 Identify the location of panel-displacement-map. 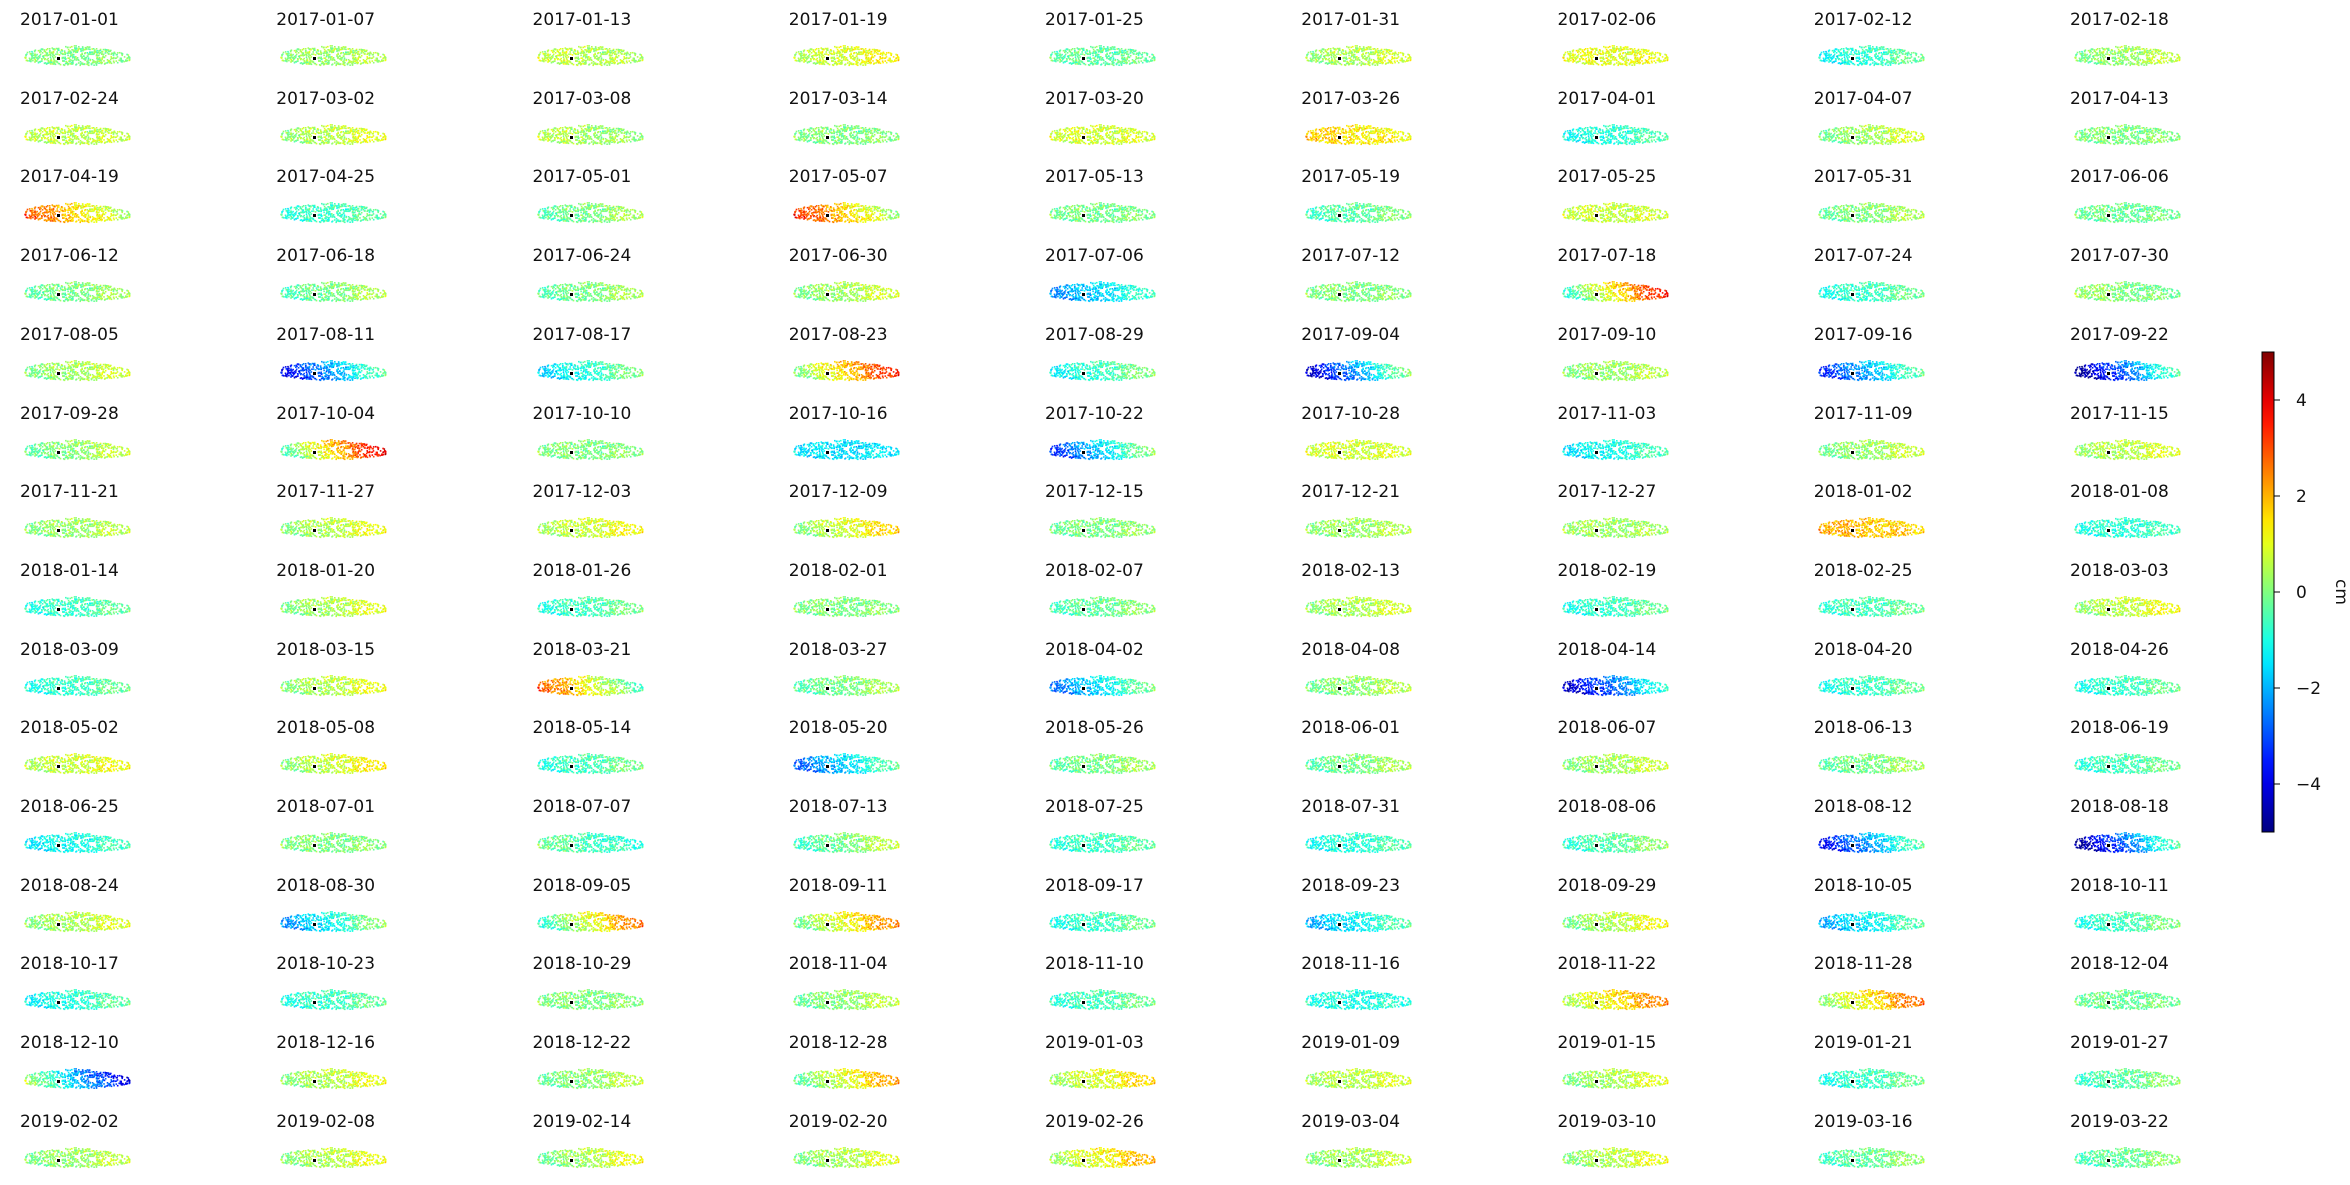
(593, 56).